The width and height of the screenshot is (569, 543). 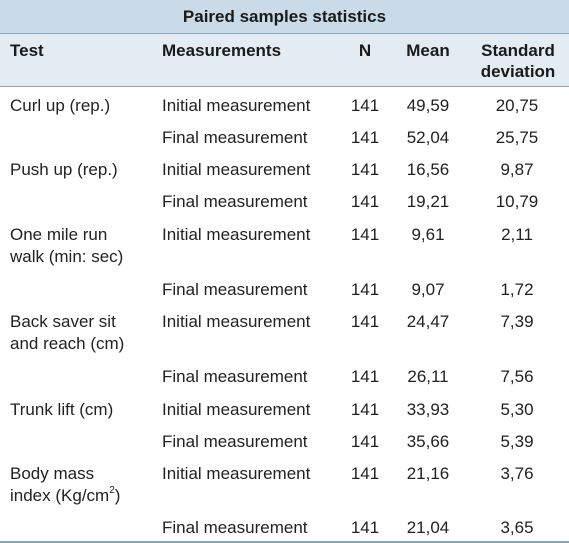 I want to click on cell-mean: 35,66, so click(x=428, y=441).